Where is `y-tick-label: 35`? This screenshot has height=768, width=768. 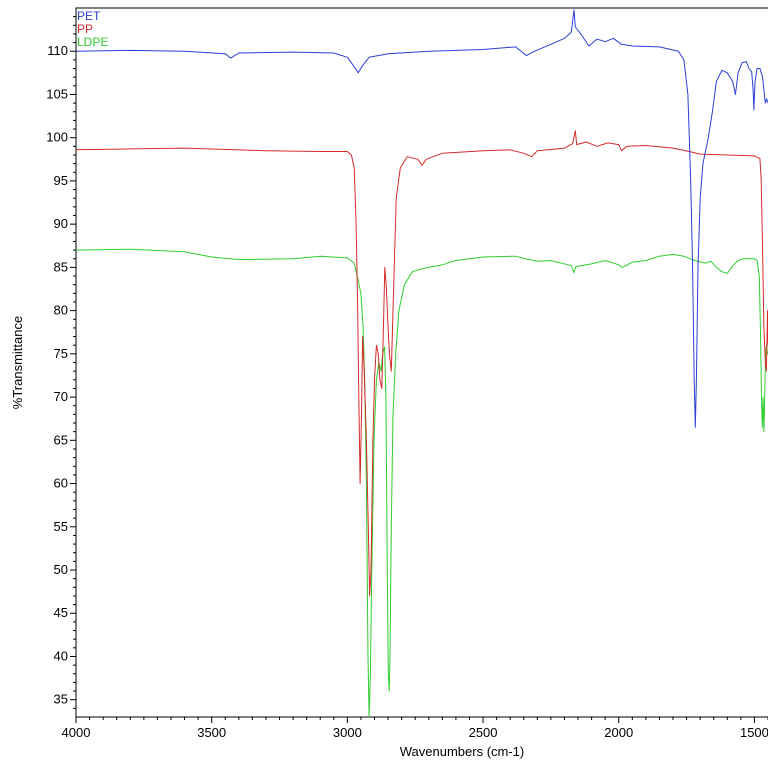
y-tick-label: 35 is located at coordinates (61, 699).